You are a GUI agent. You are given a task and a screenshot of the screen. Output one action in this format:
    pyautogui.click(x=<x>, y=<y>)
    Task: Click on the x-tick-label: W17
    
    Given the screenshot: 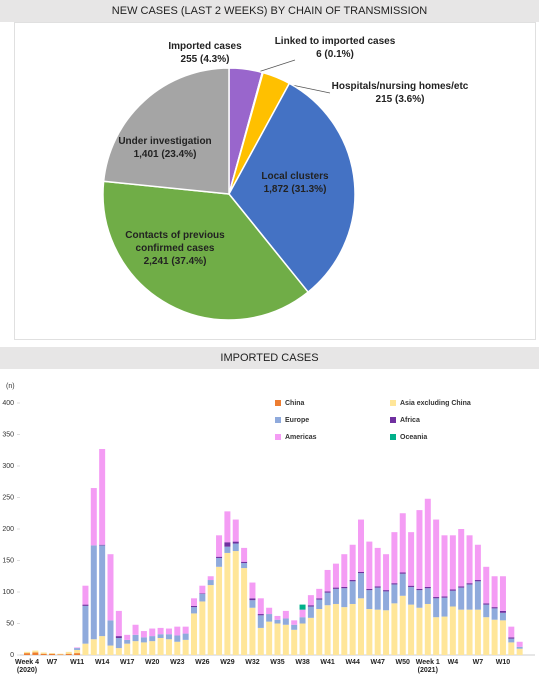 What is the action you would take?
    pyautogui.click(x=127, y=662)
    